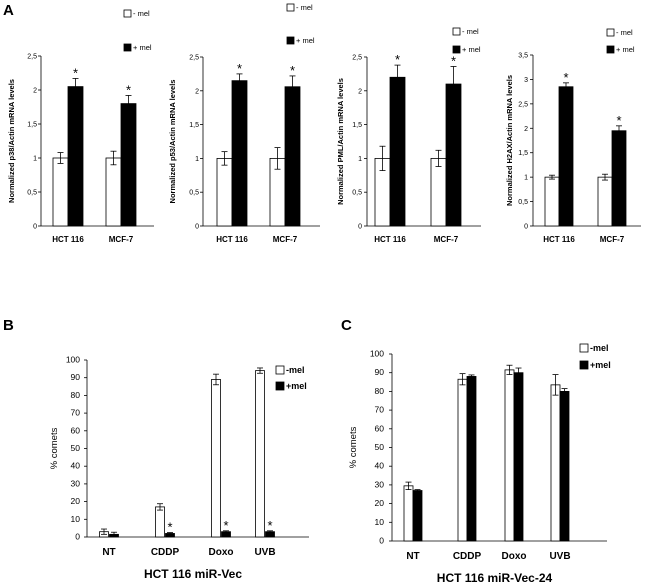 The image size is (650, 587). What do you see at coordinates (73, 360) in the screenshot?
I see `y-tick-label: 100` at bounding box center [73, 360].